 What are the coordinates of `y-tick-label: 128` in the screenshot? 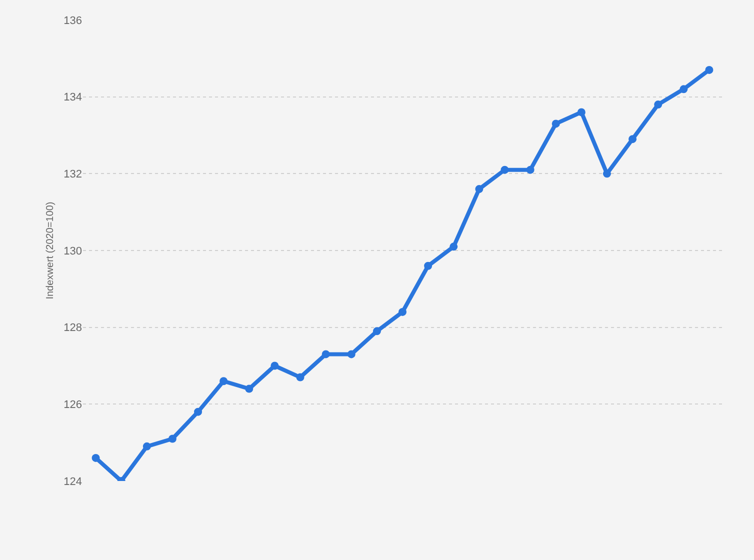 It's located at (73, 328).